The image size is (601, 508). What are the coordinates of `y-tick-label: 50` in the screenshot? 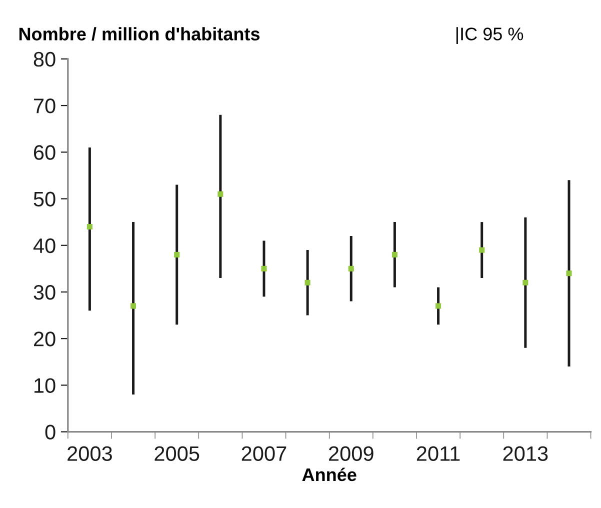 It's located at (45, 199).